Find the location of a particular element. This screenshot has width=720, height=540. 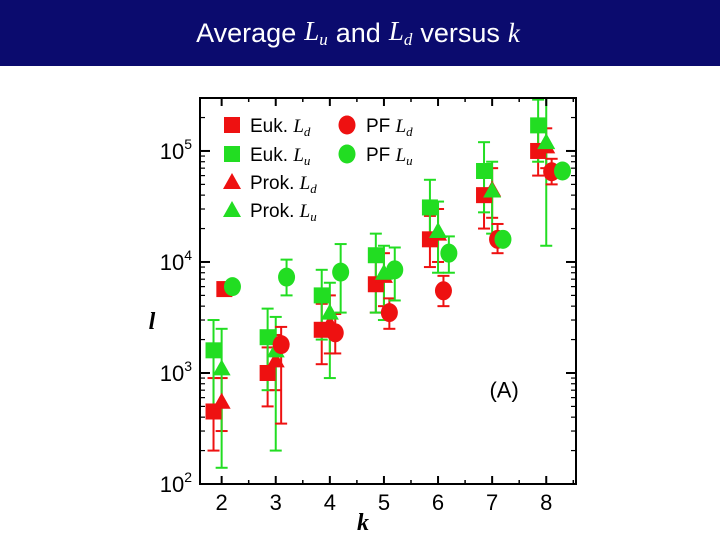

y-tick-label: 10² is located at coordinates (176, 483).